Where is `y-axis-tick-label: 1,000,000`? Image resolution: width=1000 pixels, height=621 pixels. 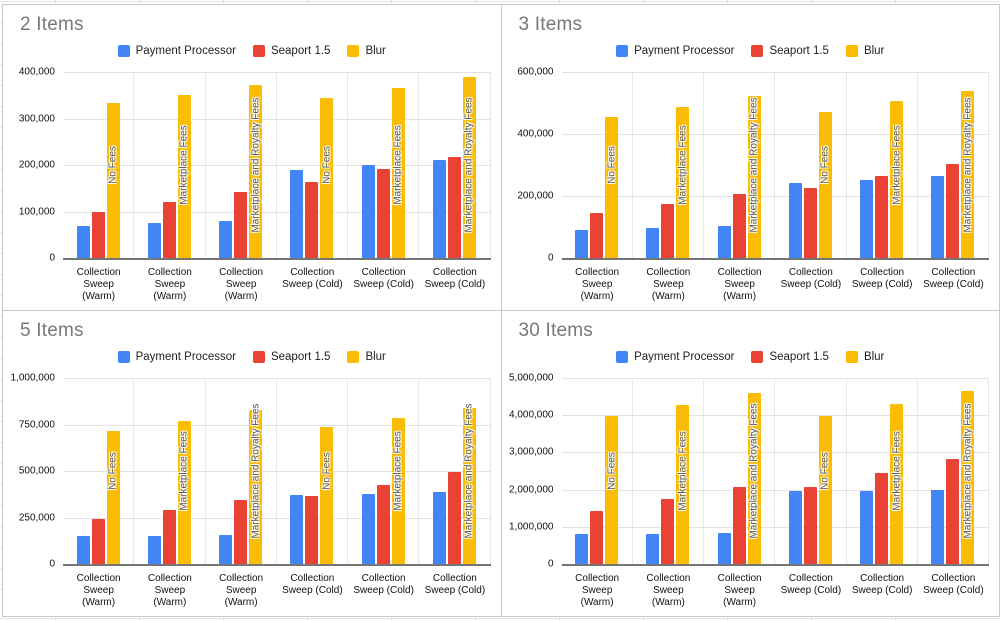 y-axis-tick-label: 1,000,000 is located at coordinates (33, 378).